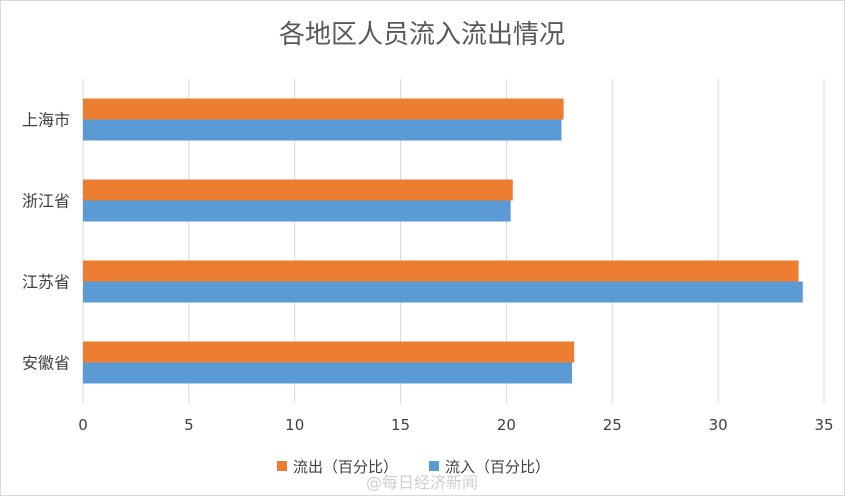  Describe the element at coordinates (46, 201) in the screenshot. I see `category-label: 浙江省` at that location.